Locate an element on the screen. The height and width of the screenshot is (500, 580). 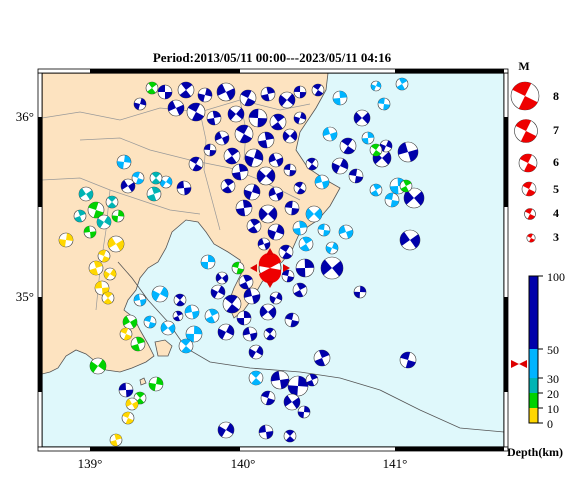
lon-label-139: 139° is located at coordinates (90, 463).